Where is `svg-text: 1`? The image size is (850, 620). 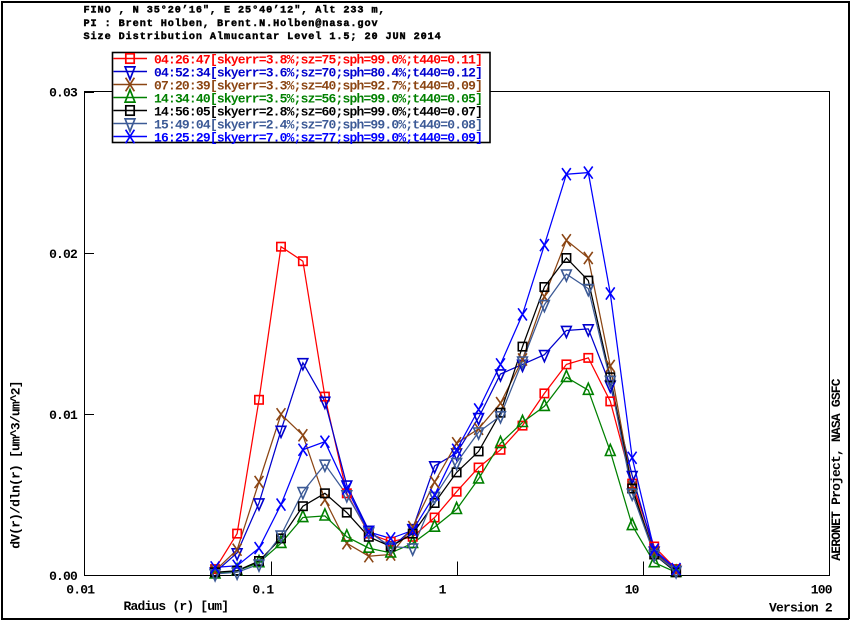
svg-text: 1 is located at coordinates (443, 589).